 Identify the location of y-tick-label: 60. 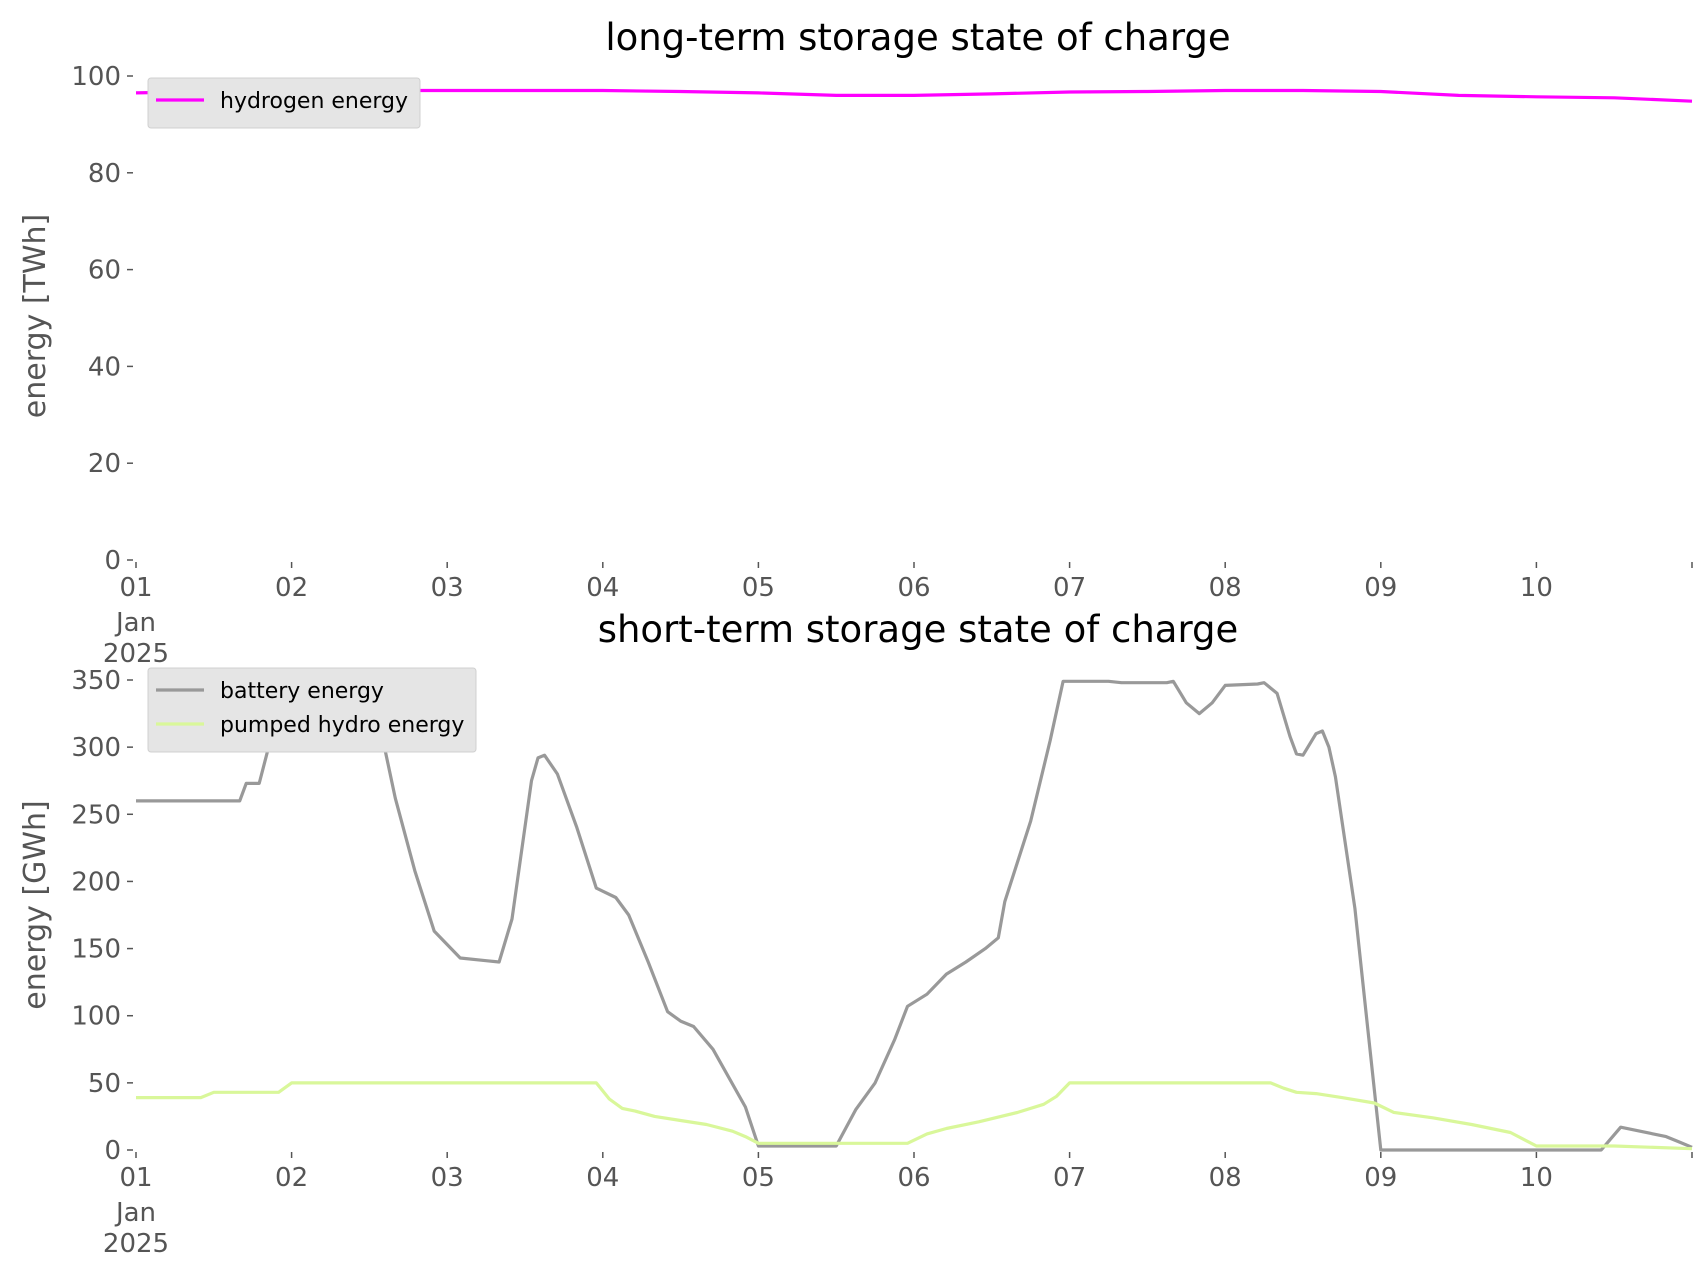
(104, 271).